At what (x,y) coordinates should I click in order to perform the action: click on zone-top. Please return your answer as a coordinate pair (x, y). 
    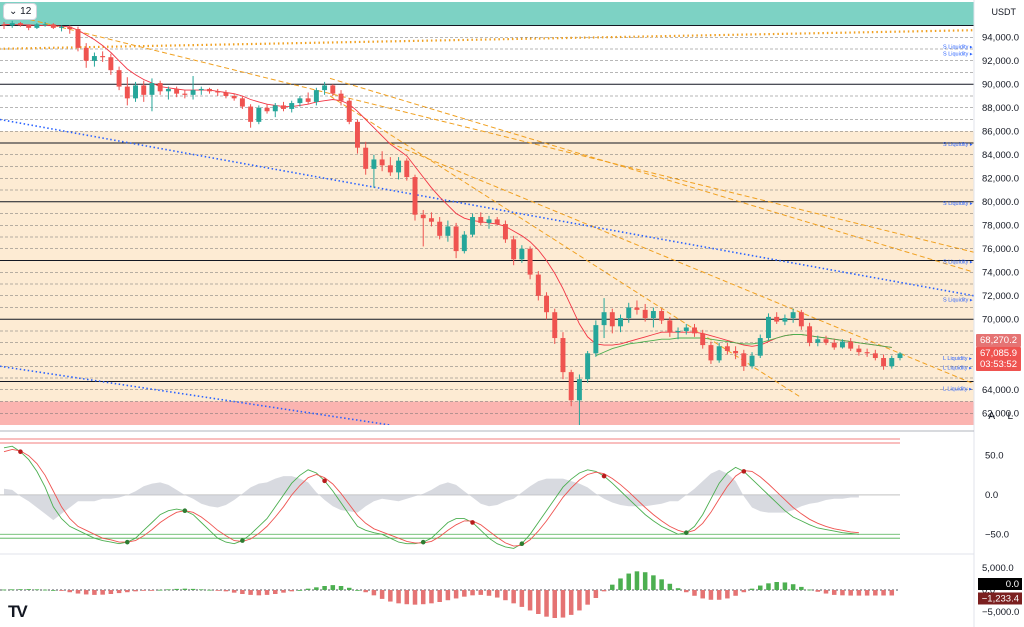
    Looking at the image, I should click on (487, 14).